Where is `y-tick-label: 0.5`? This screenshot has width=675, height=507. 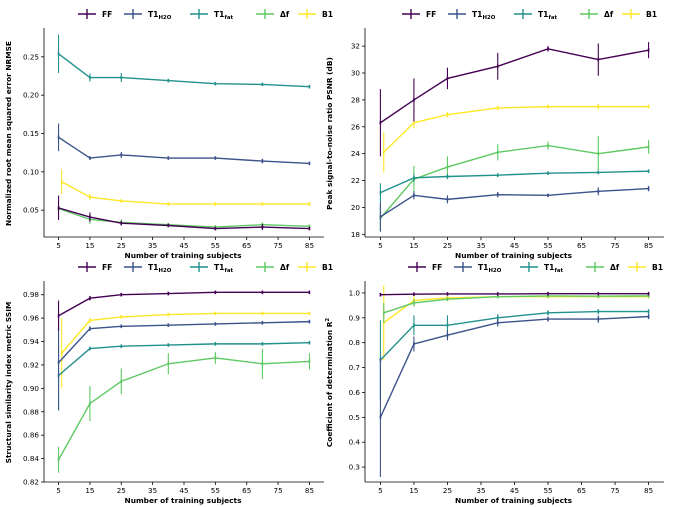 y-tick-label: 0.5 is located at coordinates (354, 417).